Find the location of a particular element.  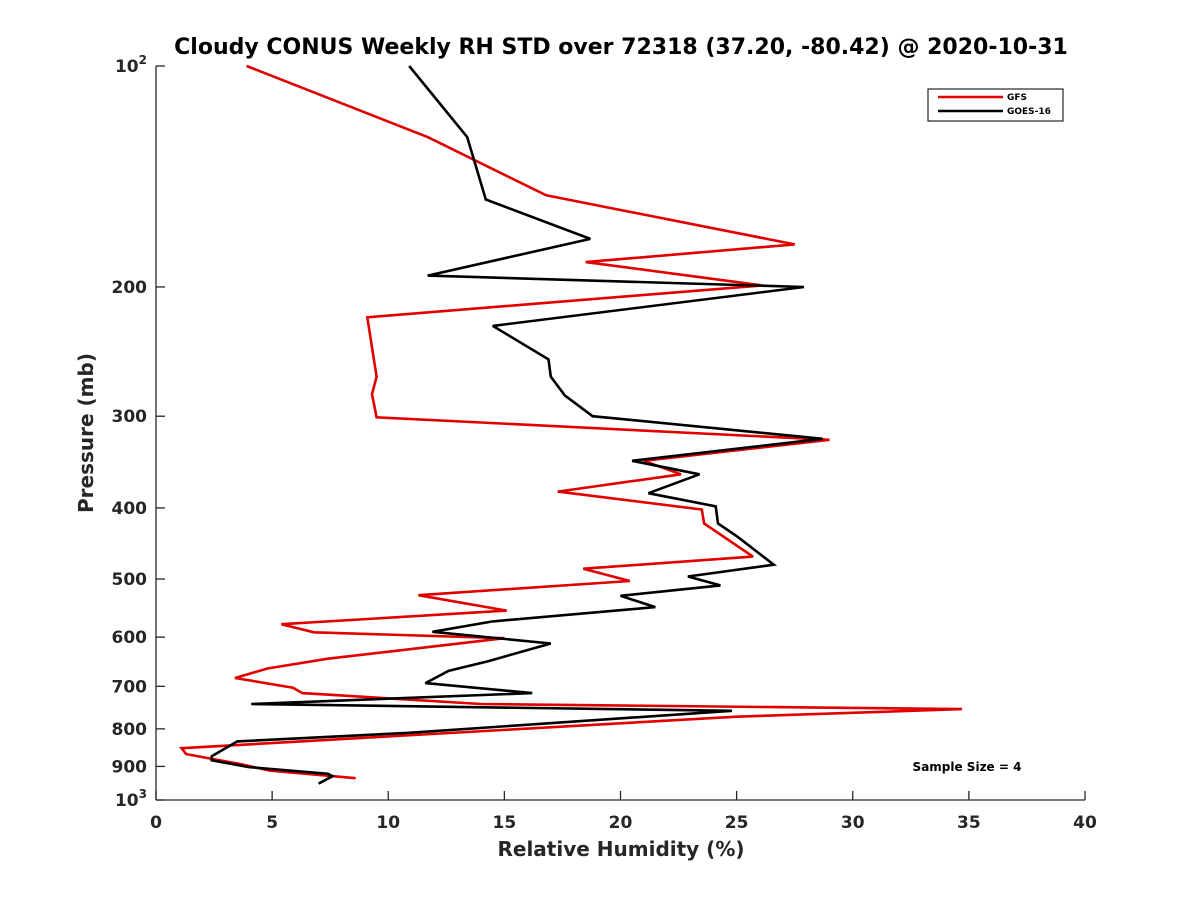

y-tick-label: 200 is located at coordinates (130, 288).